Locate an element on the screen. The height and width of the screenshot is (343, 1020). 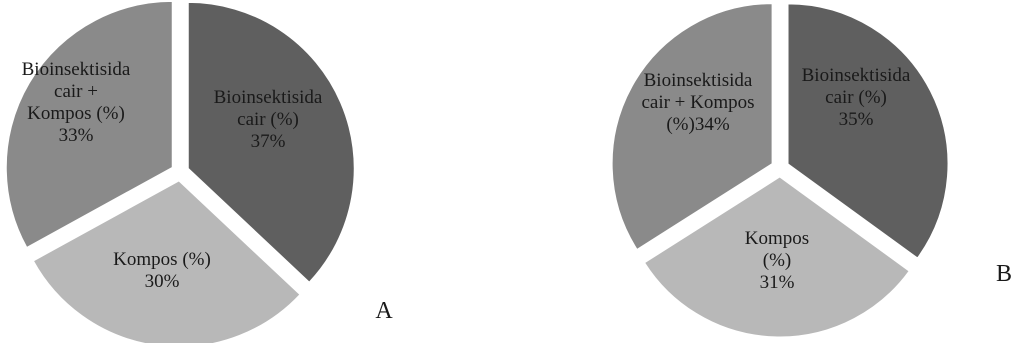
slice-label: Bioinsektisida cair (%) 37% is located at coordinates (268, 119).